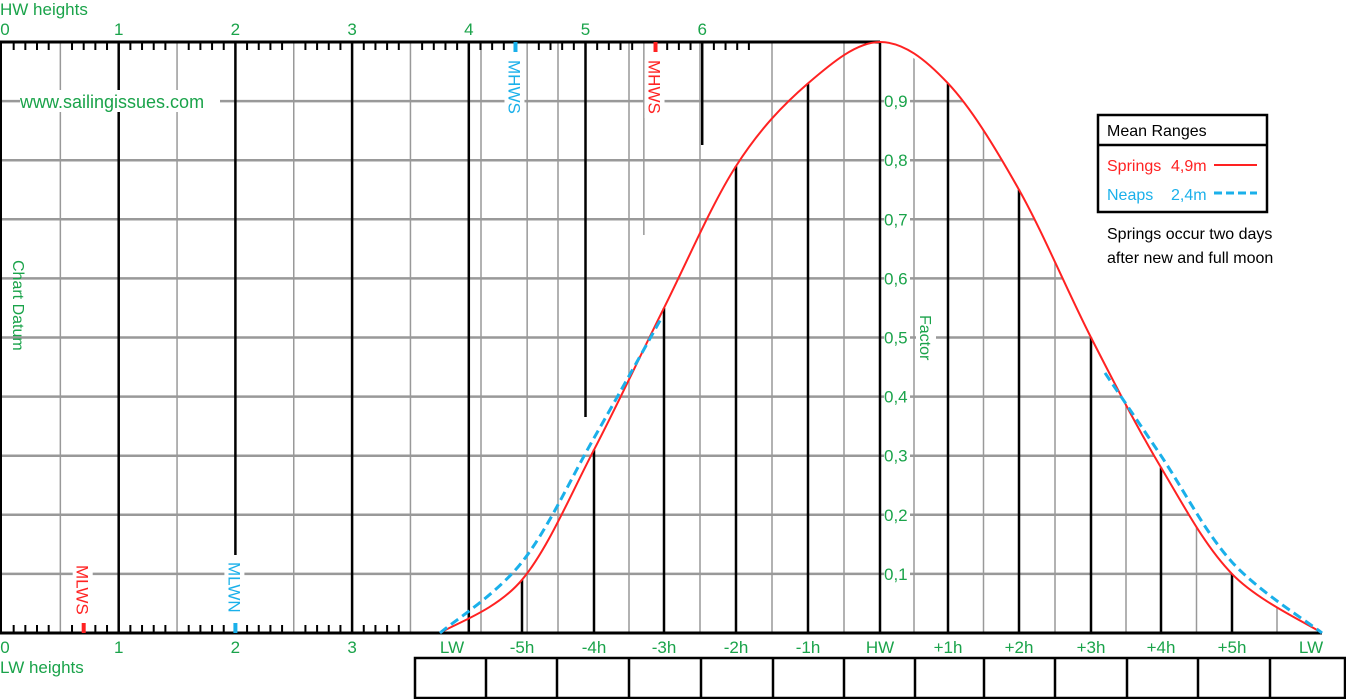  I want to click on factor-tick-label: 0,5, so click(896, 338).